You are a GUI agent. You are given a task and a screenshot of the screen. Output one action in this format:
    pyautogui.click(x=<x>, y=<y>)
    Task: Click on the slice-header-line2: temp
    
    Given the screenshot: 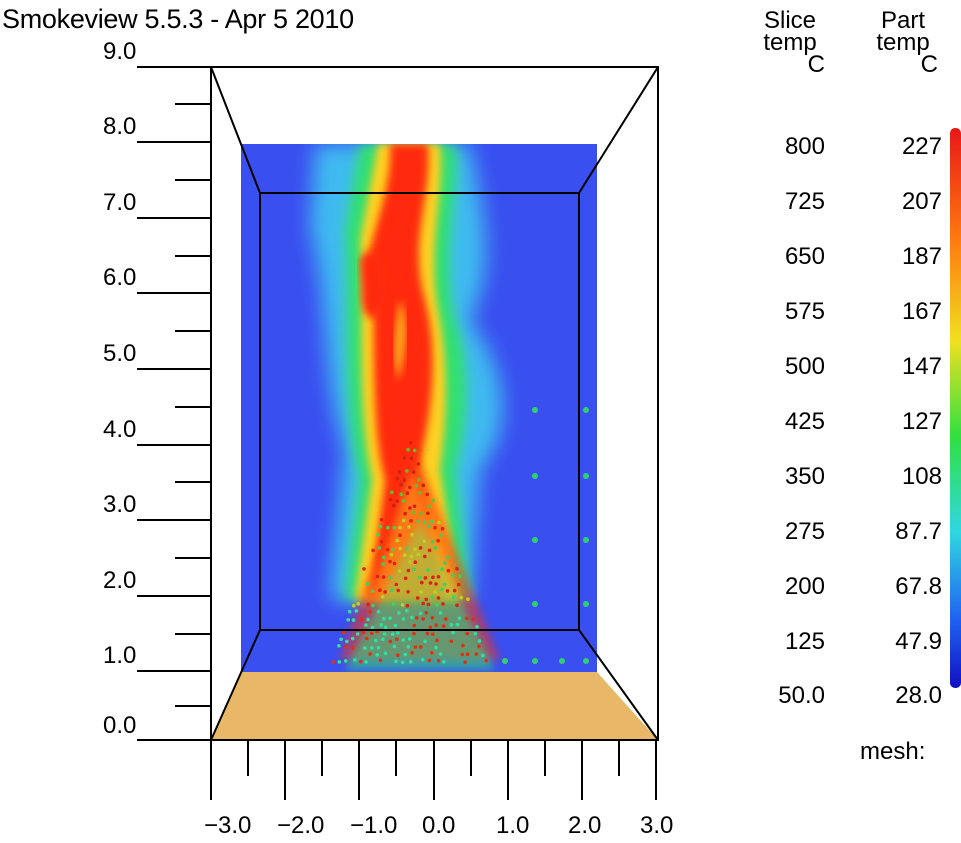 What is the action you would take?
    pyautogui.click(x=790, y=42)
    